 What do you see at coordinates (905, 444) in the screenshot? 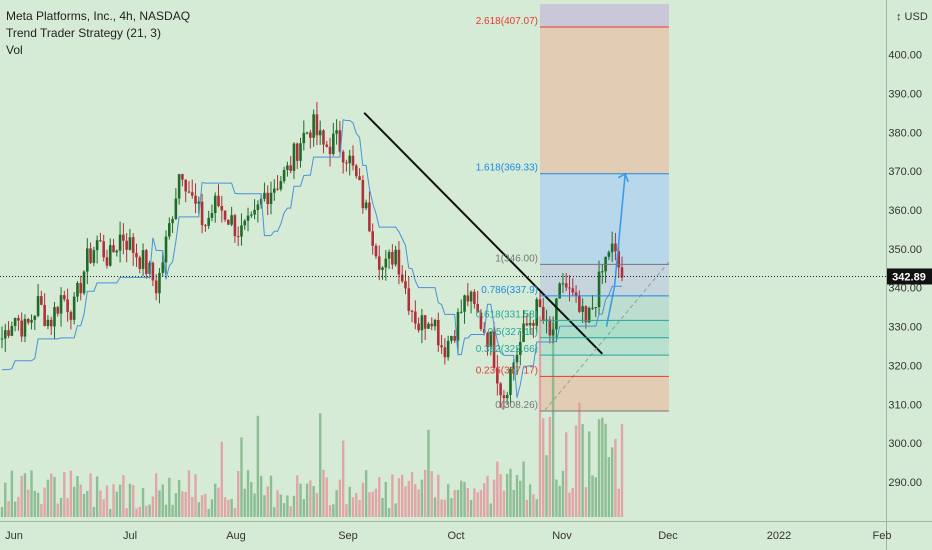
I see `y-tick-label: 300.00` at bounding box center [905, 444].